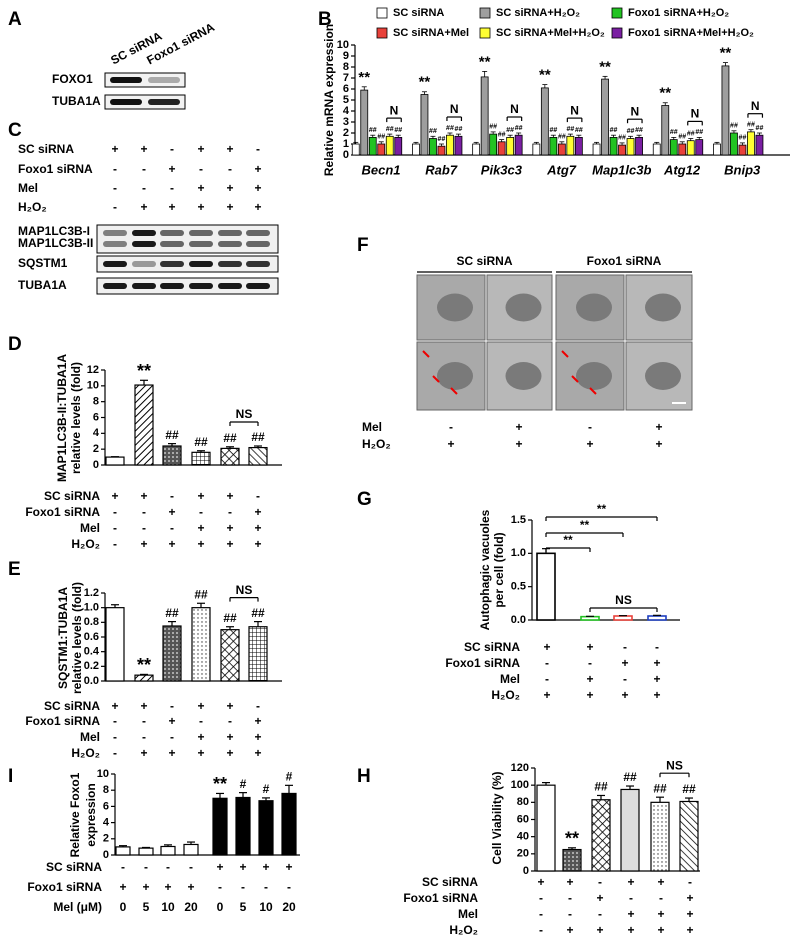 This screenshot has height=943, width=796. What do you see at coordinates (15, 344) in the screenshot?
I see `panel-letter: D` at bounding box center [15, 344].